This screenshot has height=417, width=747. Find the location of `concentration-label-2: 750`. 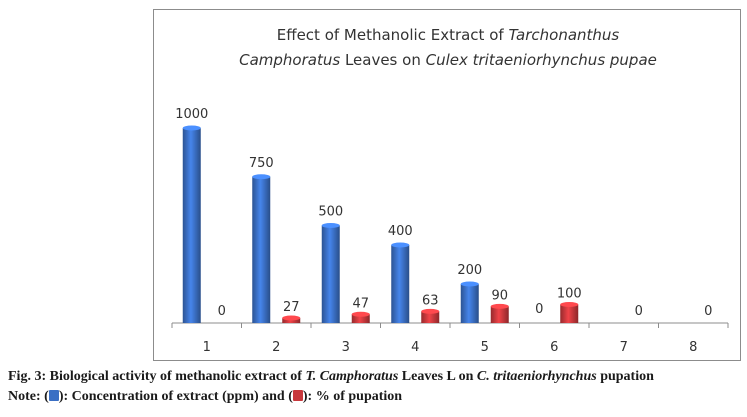

concentration-label-2: 750 is located at coordinates (261, 163).